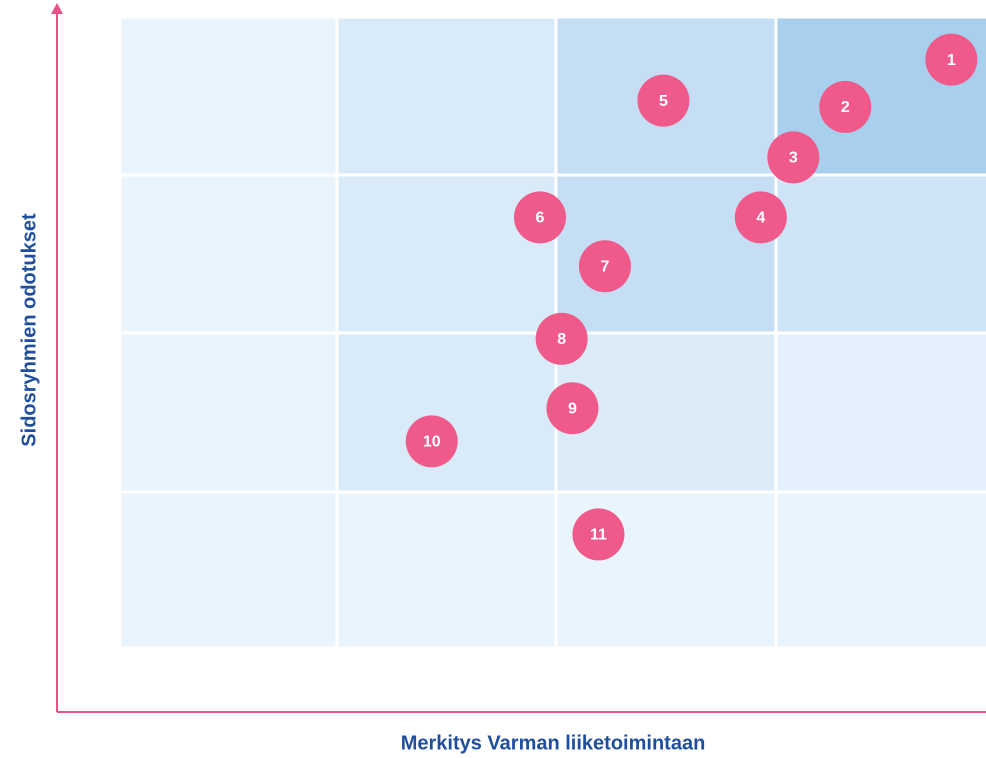 This screenshot has width=986, height=758. I want to click on x-axis-label: Merkitys Varman liiketoimintaan, so click(553, 743).